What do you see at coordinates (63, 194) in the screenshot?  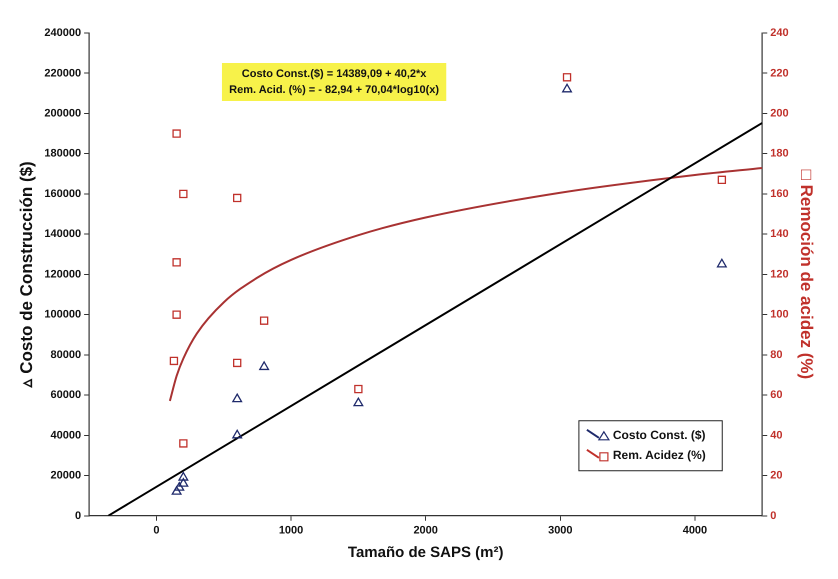 I see `y-tick-label: 160000` at bounding box center [63, 194].